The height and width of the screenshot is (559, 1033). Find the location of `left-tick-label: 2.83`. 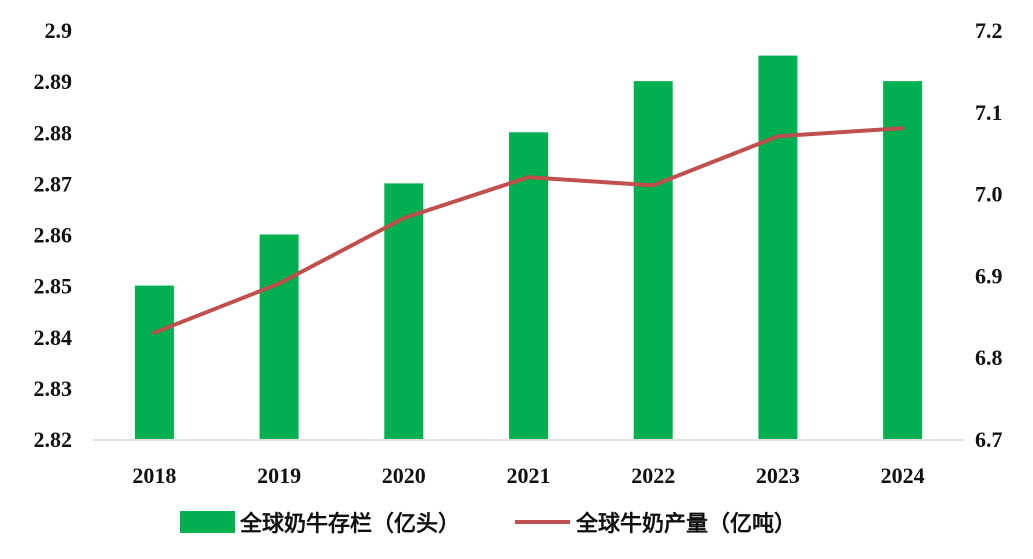

left-tick-label: 2.83 is located at coordinates (53, 388).